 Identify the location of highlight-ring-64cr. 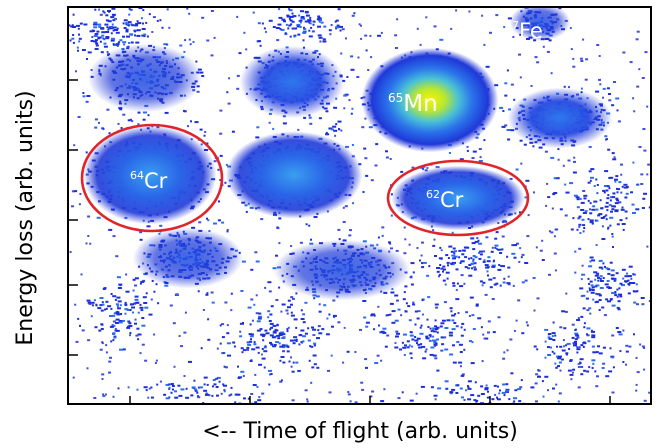
(152, 178).